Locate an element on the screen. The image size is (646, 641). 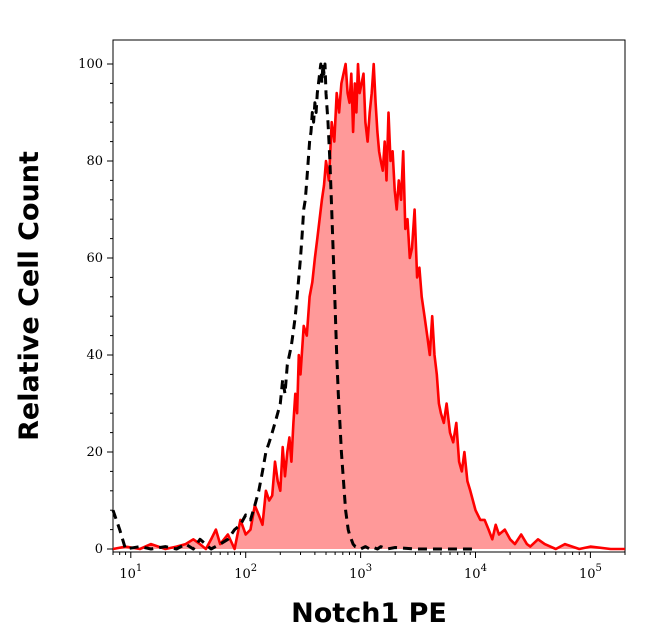
x-axis-title: Notch1 PE is located at coordinates (369, 613).